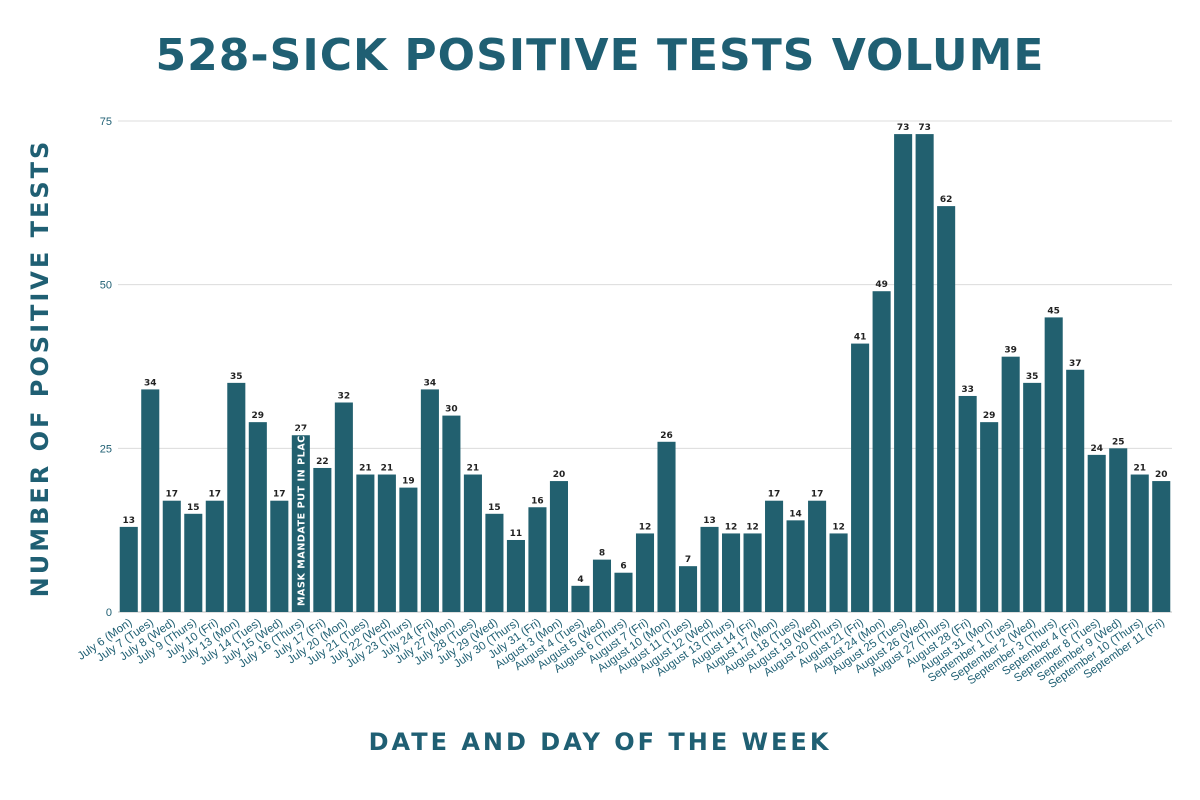  What do you see at coordinates (860, 338) in the screenshot?
I see `value-label: 41` at bounding box center [860, 338].